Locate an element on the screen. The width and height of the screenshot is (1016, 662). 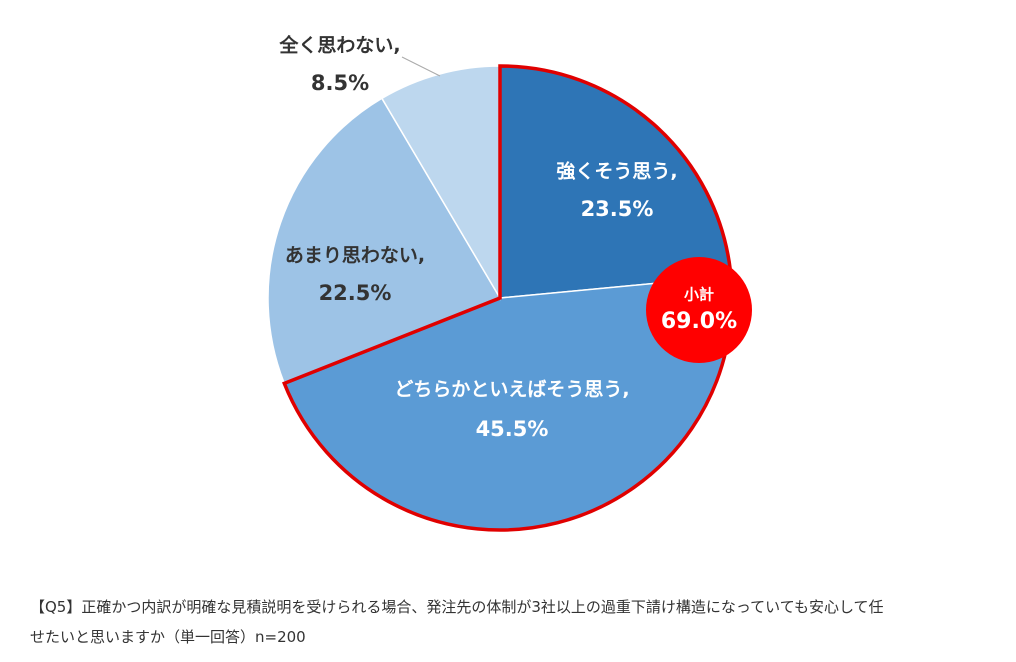
slice-value-1: 23.5% is located at coordinates (617, 209).